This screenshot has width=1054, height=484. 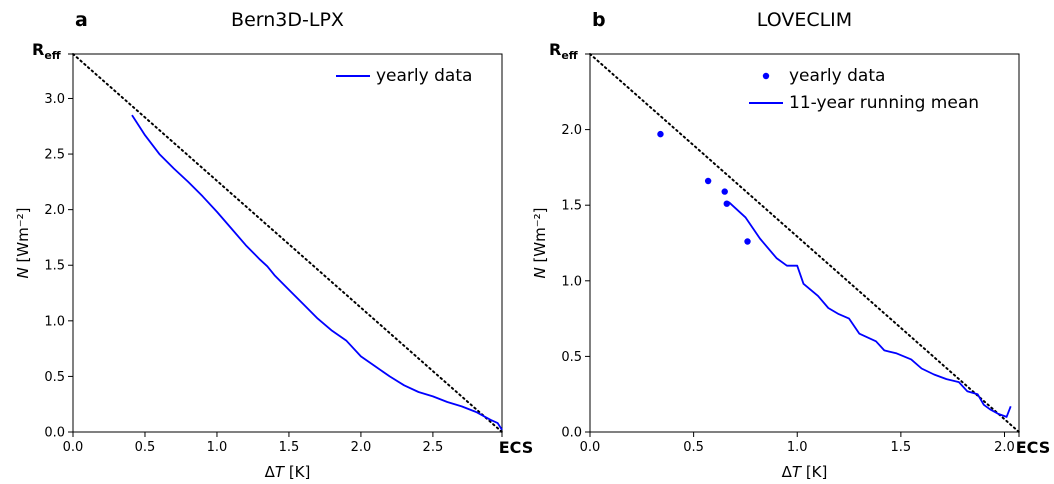 I want to click on y-tick-label: 3.0, so click(x=54, y=99).